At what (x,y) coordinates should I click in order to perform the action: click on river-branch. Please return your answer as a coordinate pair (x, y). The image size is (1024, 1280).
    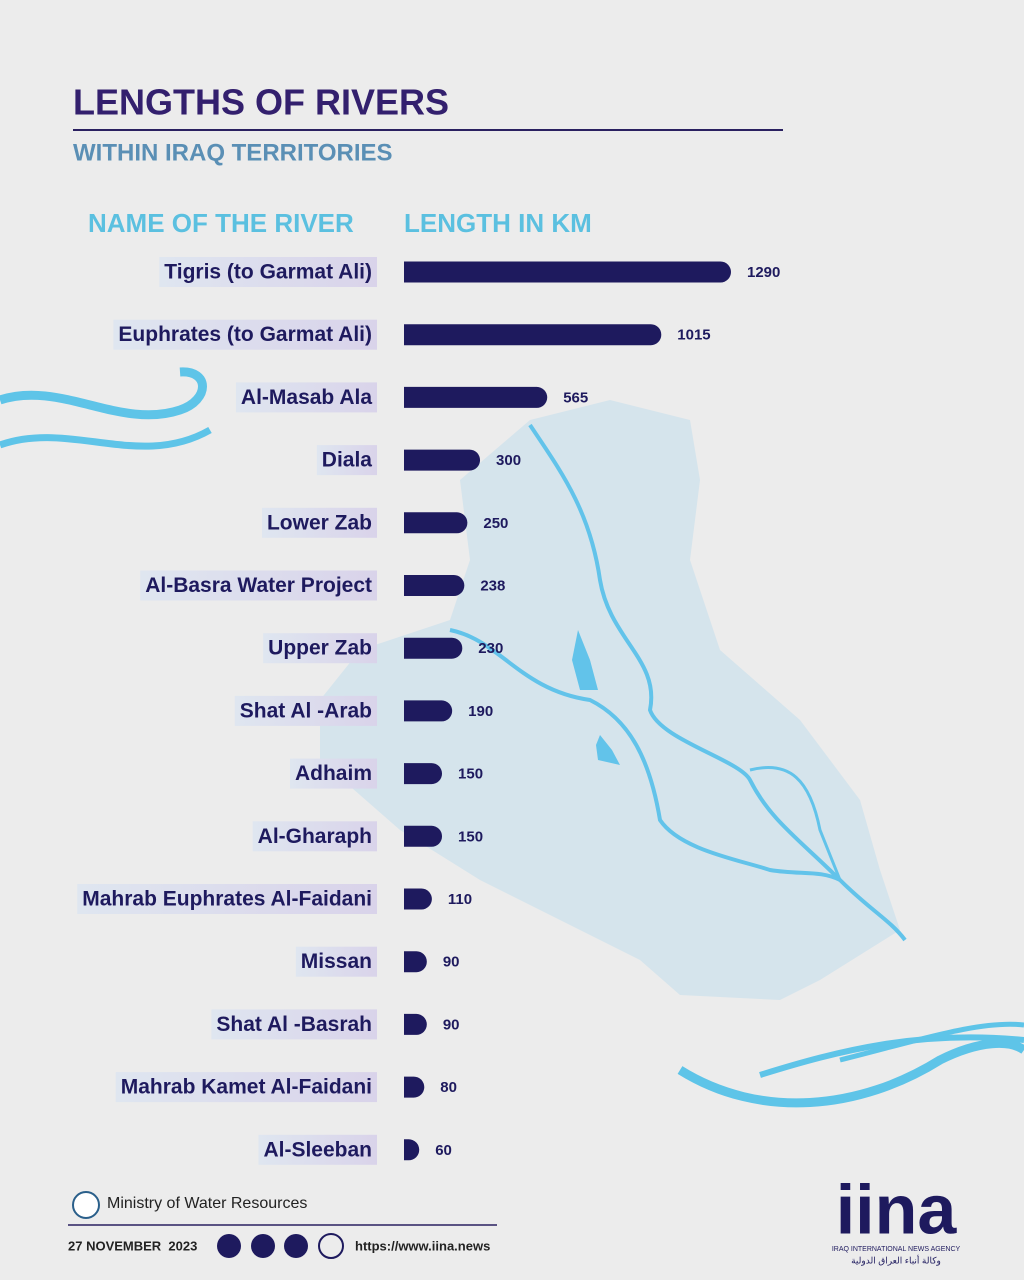
    Looking at the image, I should click on (795, 823).